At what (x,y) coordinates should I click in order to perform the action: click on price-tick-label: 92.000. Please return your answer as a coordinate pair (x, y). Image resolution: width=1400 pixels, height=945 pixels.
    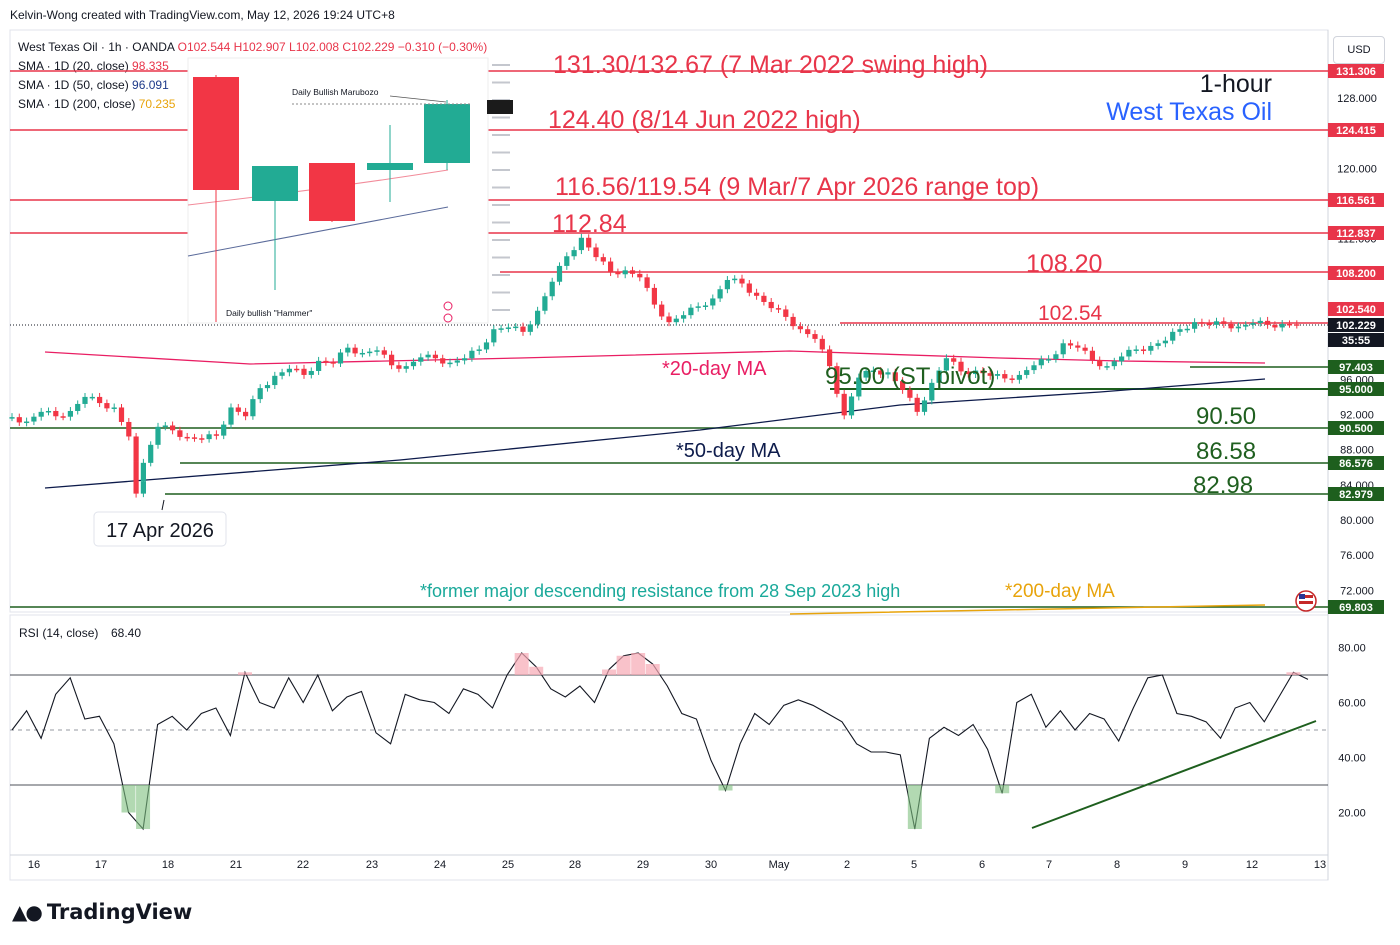
    Looking at the image, I should click on (1357, 416).